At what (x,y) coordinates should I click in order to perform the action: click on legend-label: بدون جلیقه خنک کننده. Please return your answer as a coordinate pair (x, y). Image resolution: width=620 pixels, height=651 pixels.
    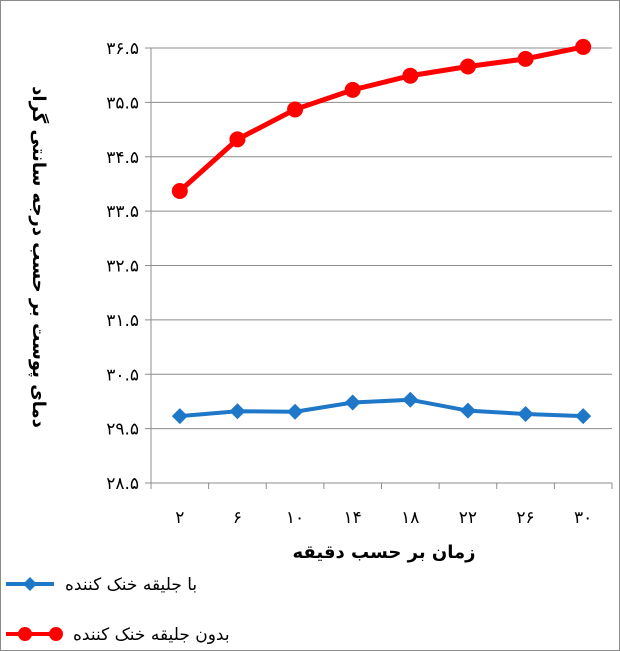
    Looking at the image, I should click on (151, 635).